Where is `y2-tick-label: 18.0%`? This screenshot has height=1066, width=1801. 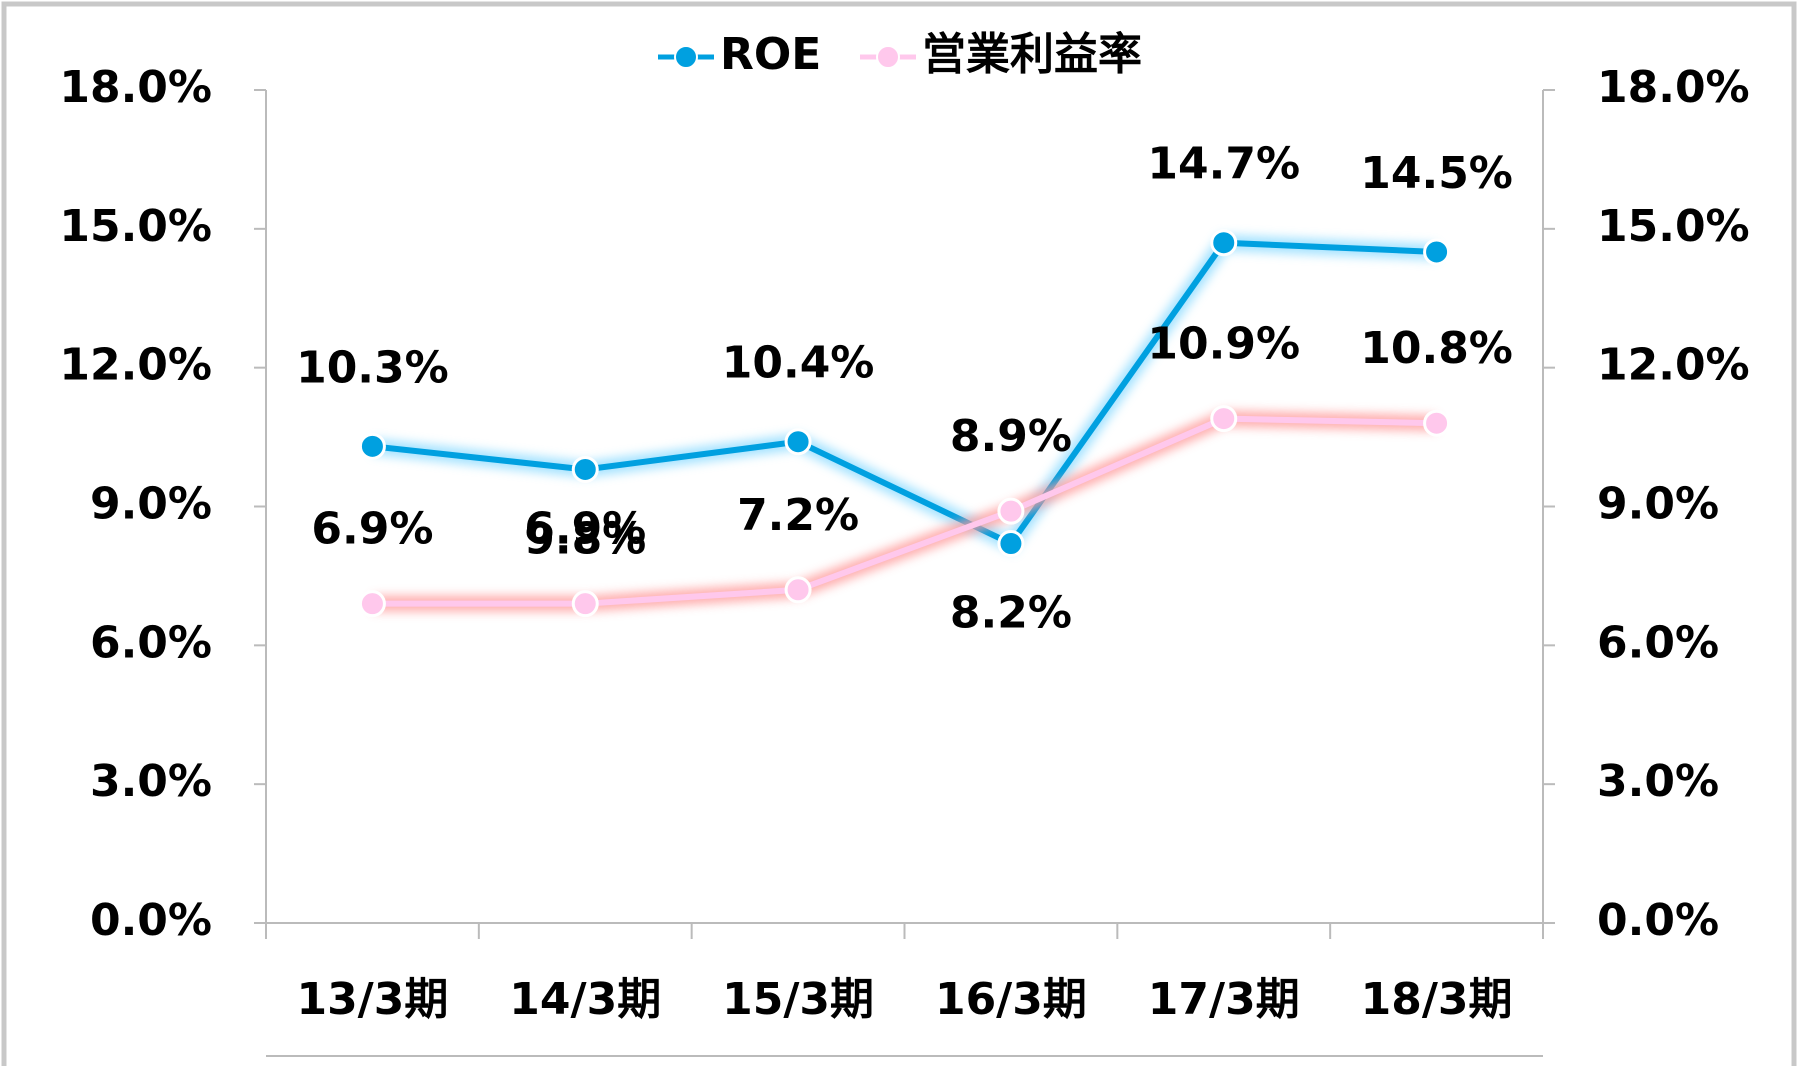 y2-tick-label: 18.0% is located at coordinates (1673, 87).